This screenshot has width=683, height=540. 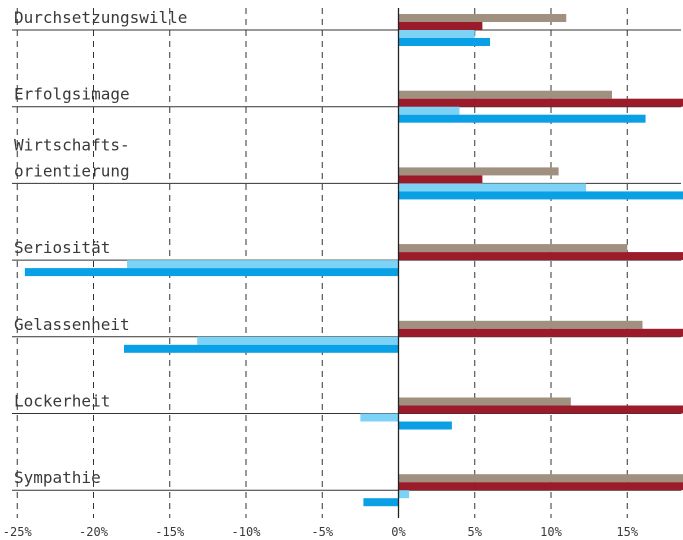 I want to click on x-tick-label: -5%, so click(x=322, y=532).